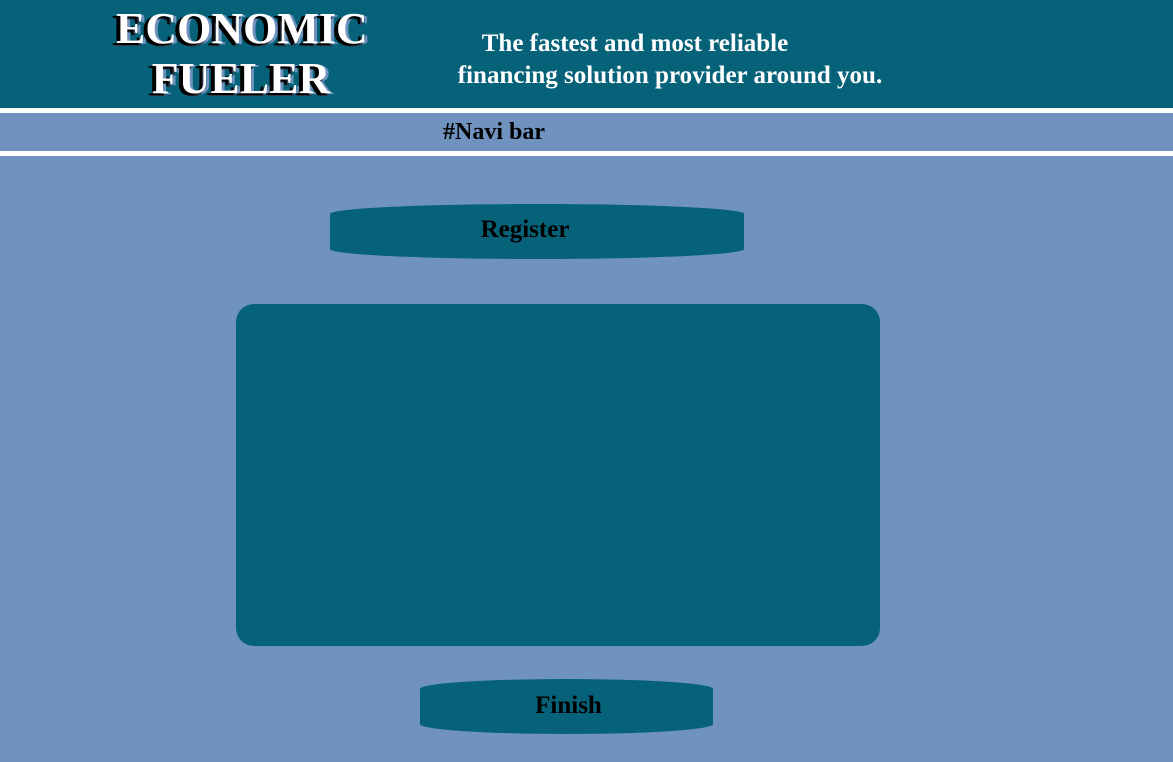 The image size is (1173, 762). What do you see at coordinates (566, 706) in the screenshot?
I see `finish-button: Finish` at bounding box center [566, 706].